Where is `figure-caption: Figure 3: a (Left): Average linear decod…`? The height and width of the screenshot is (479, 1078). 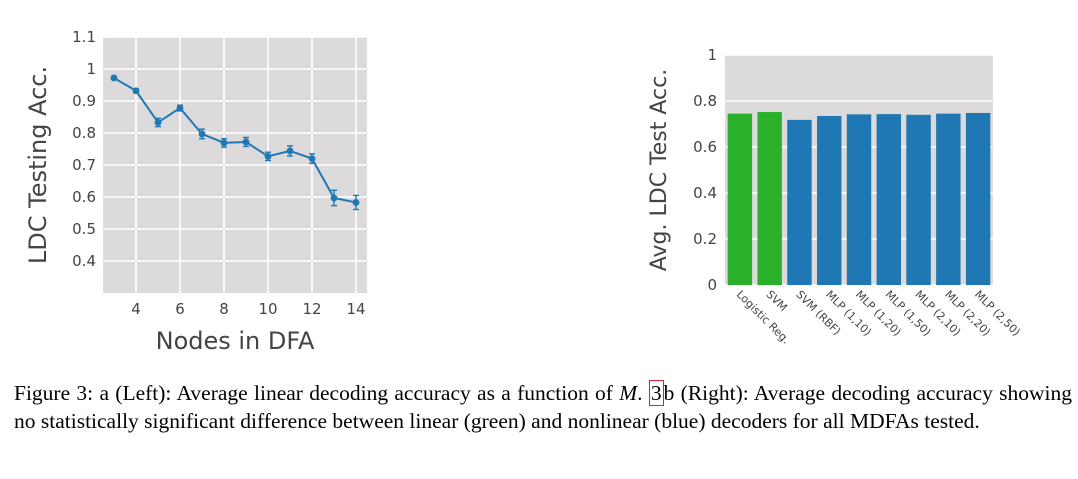 figure-caption: Figure 3: a (Left): Average linear decod… is located at coordinates (543, 407).